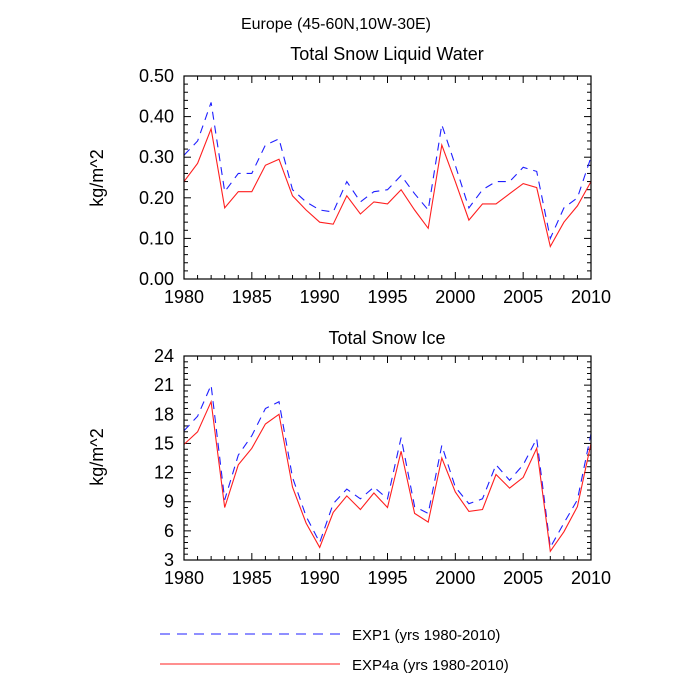 This screenshot has width=700, height=700. What do you see at coordinates (336, 24) in the screenshot?
I see `figure-suptitle: Europe (45-60N,10W-30E)` at bounding box center [336, 24].